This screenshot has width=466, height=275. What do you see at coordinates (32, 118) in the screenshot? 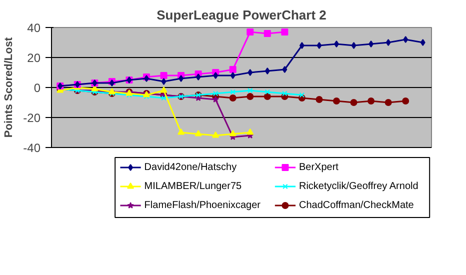
I see `y-tick-label: -20` at bounding box center [32, 118].